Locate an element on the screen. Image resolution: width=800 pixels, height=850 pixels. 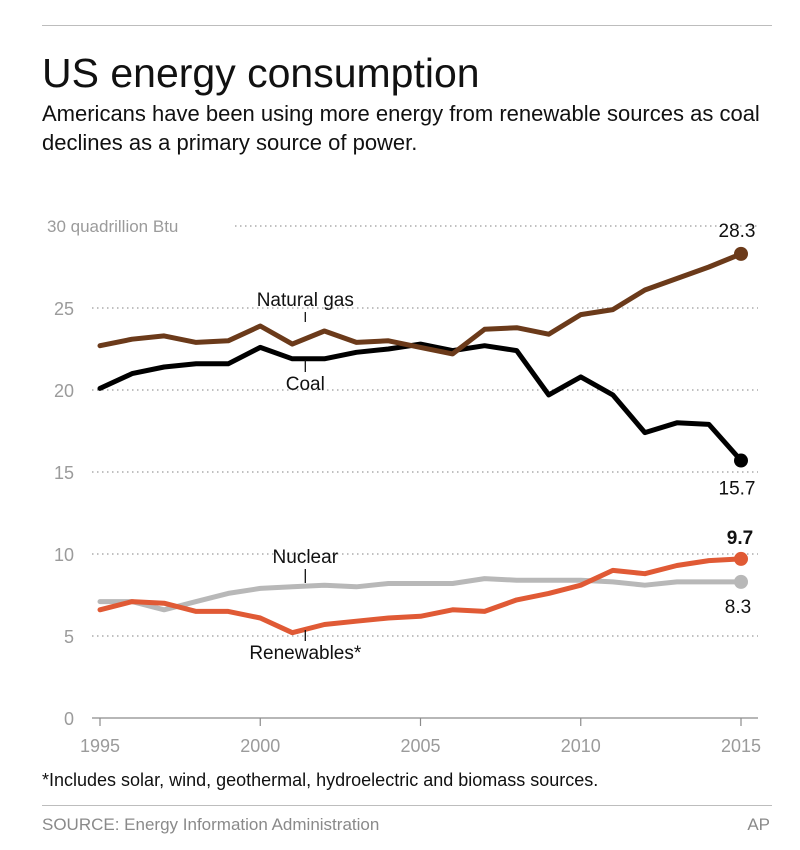
y-tick-label: 0 is located at coordinates (69, 719).